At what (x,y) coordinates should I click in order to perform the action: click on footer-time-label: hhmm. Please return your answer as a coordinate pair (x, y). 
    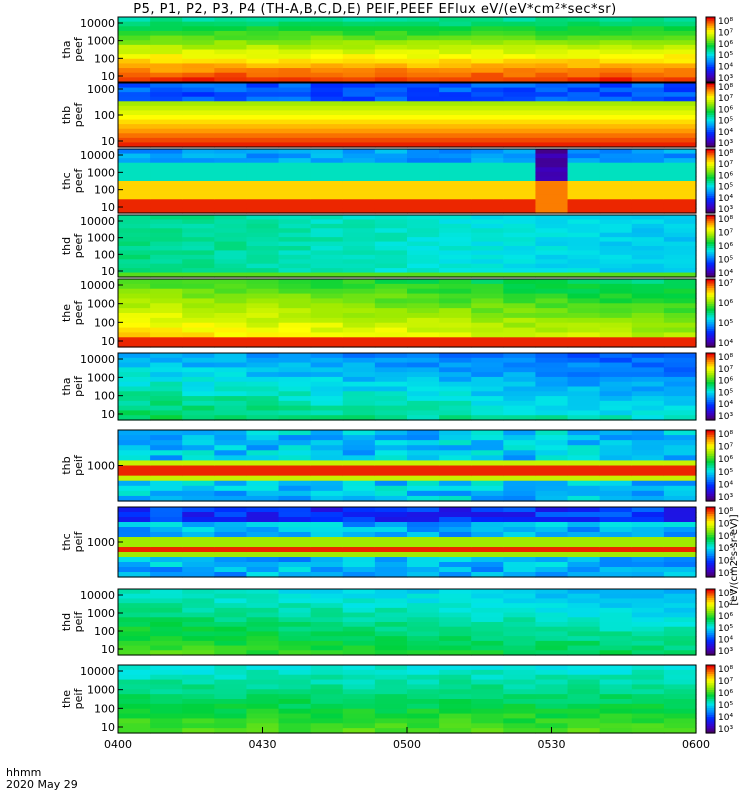
    Looking at the image, I should click on (24, 772).